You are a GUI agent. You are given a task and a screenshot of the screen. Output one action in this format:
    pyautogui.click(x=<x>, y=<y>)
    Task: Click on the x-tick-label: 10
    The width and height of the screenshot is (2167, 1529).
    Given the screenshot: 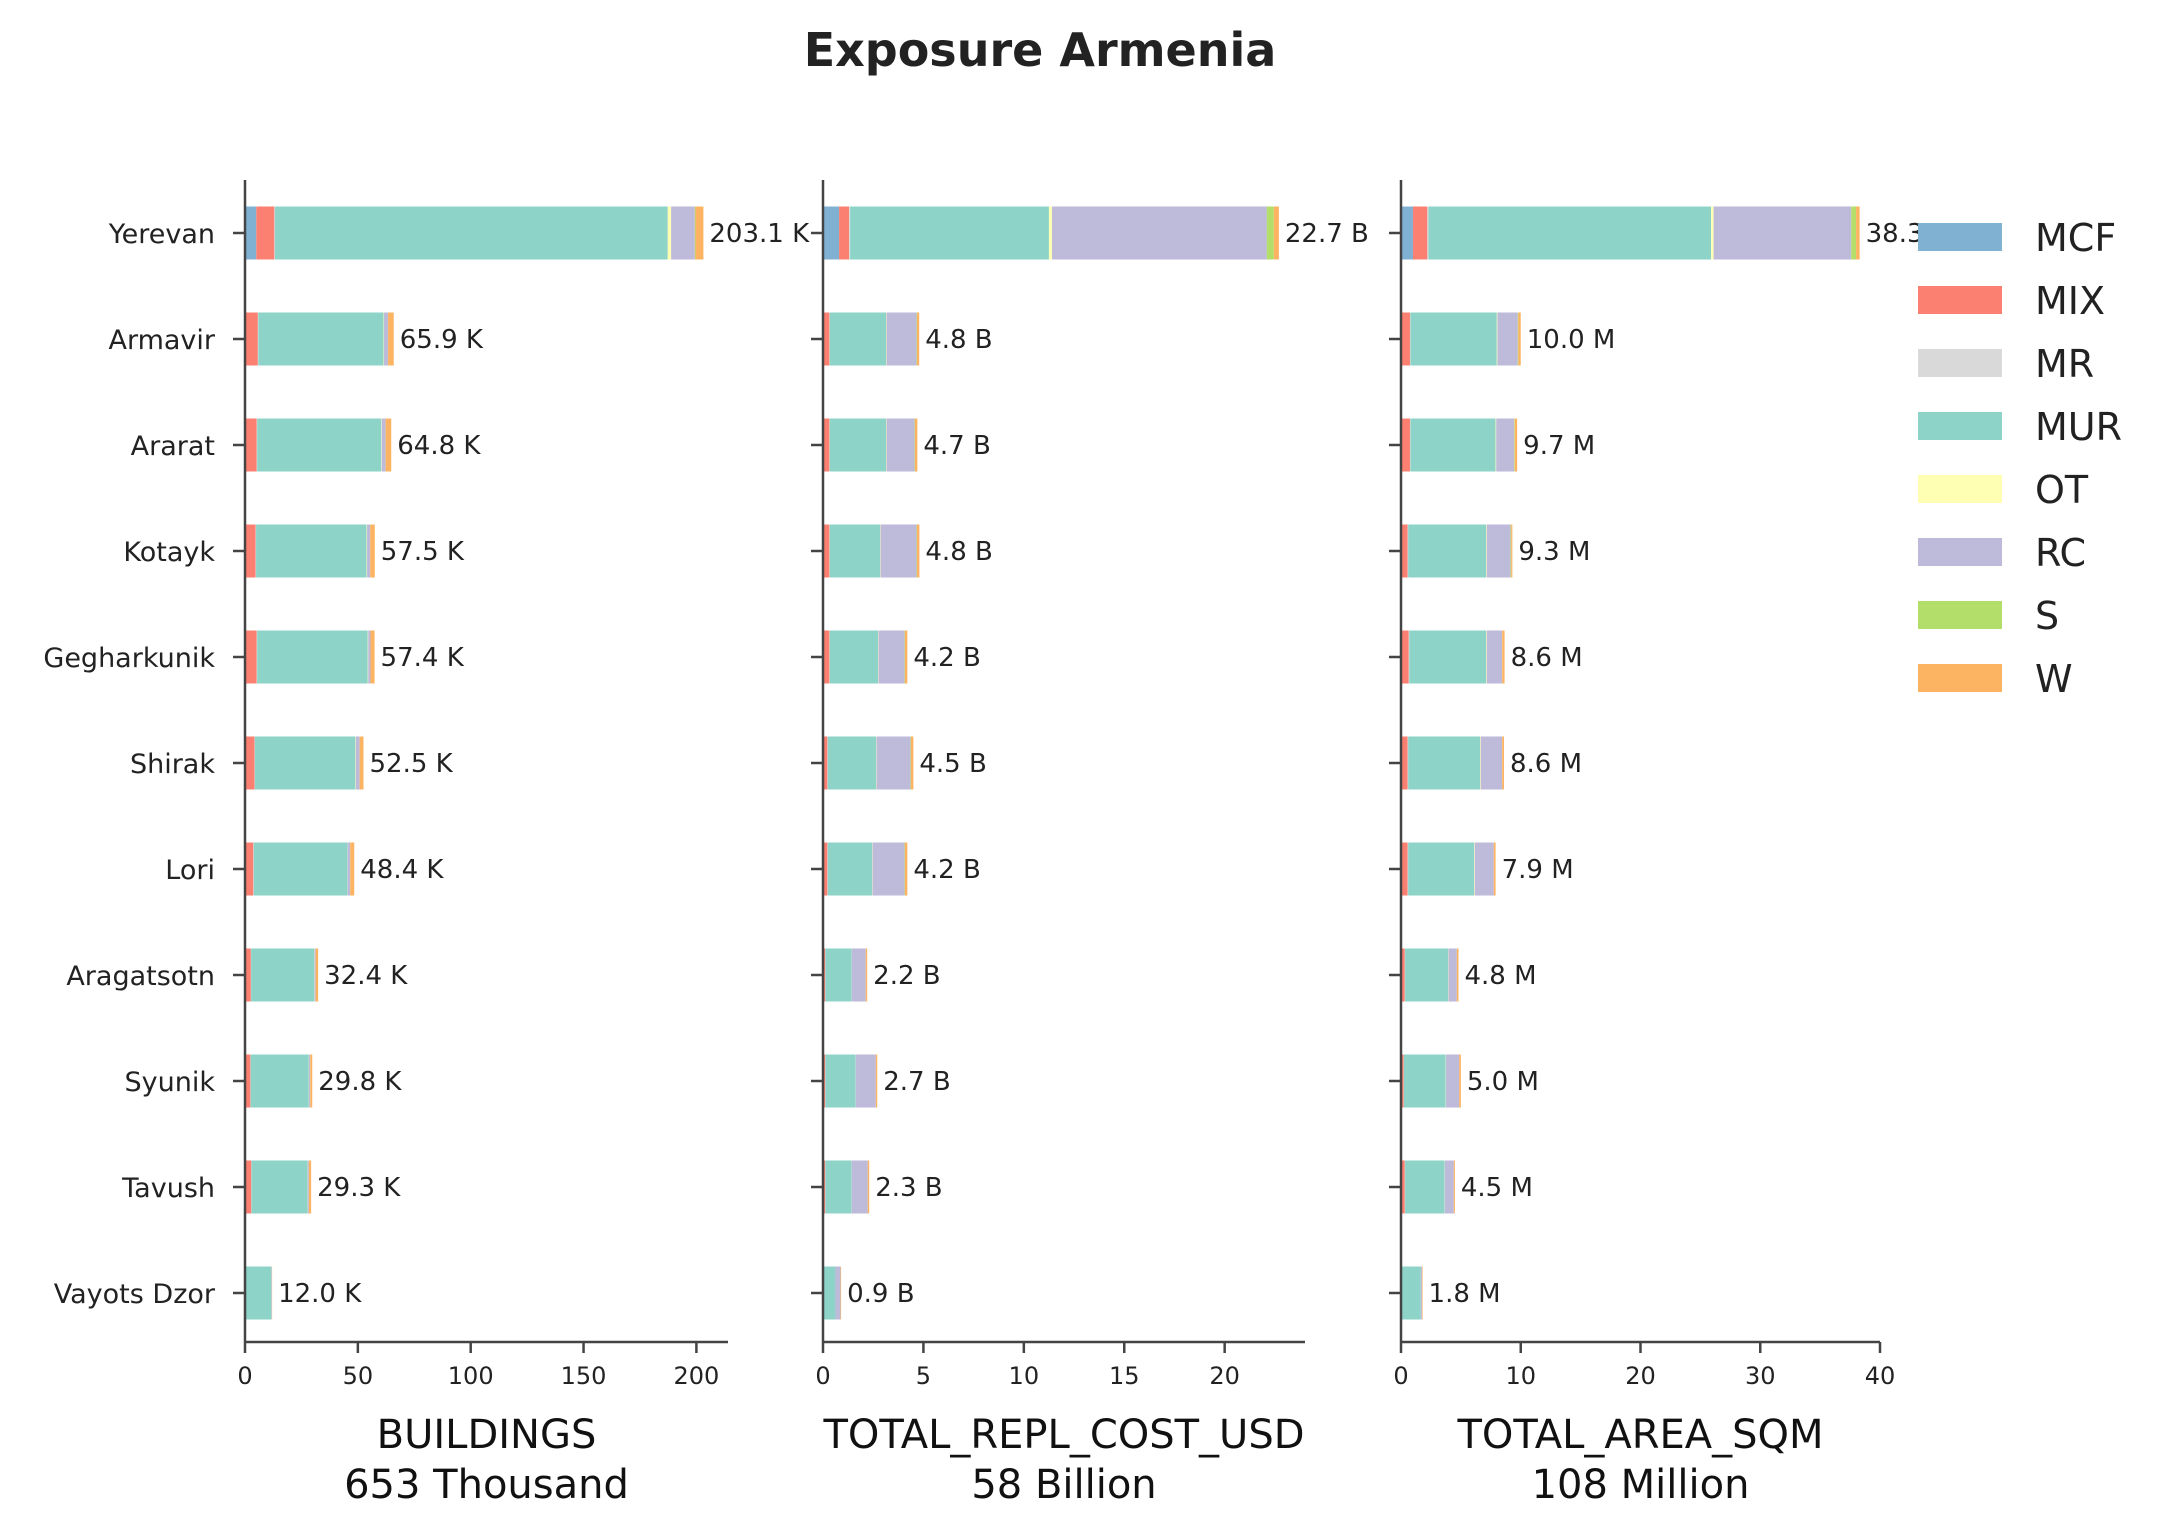 What is the action you would take?
    pyautogui.click(x=1520, y=1376)
    